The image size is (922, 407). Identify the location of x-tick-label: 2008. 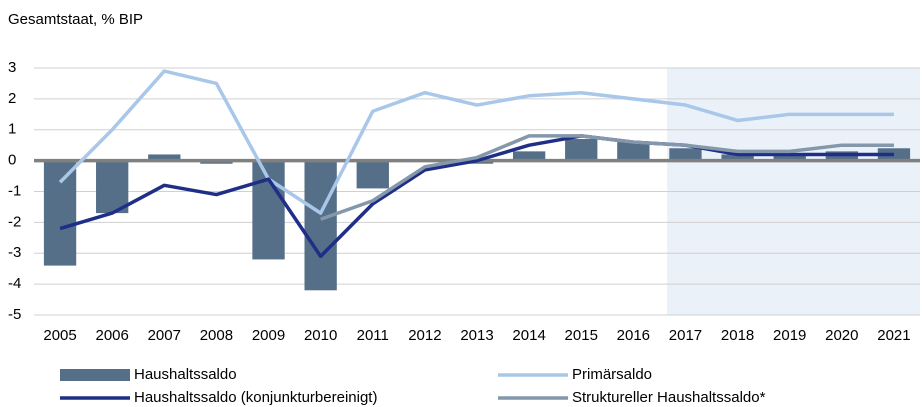
(216, 335).